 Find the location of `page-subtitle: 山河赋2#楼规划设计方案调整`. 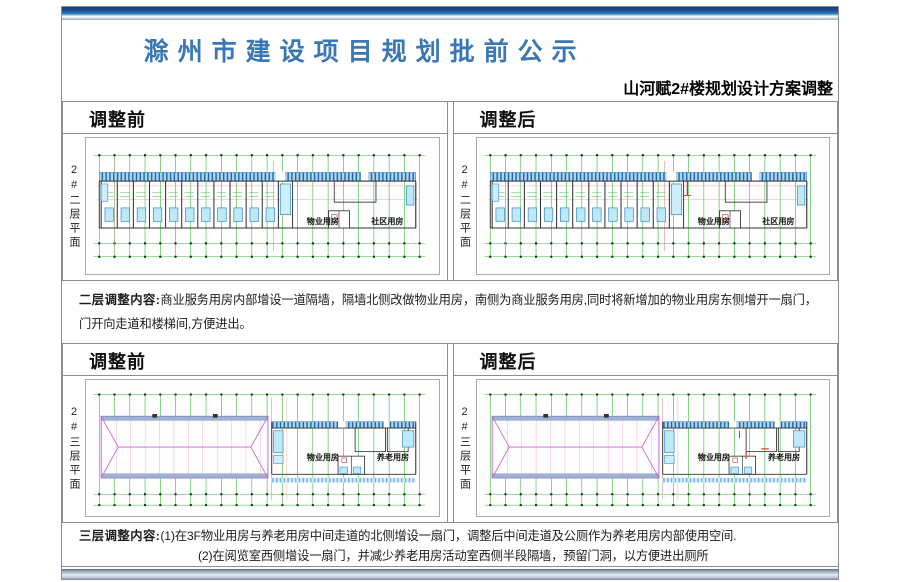

page-subtitle: 山河赋2#楼规划设计方案调整 is located at coordinates (728, 89).